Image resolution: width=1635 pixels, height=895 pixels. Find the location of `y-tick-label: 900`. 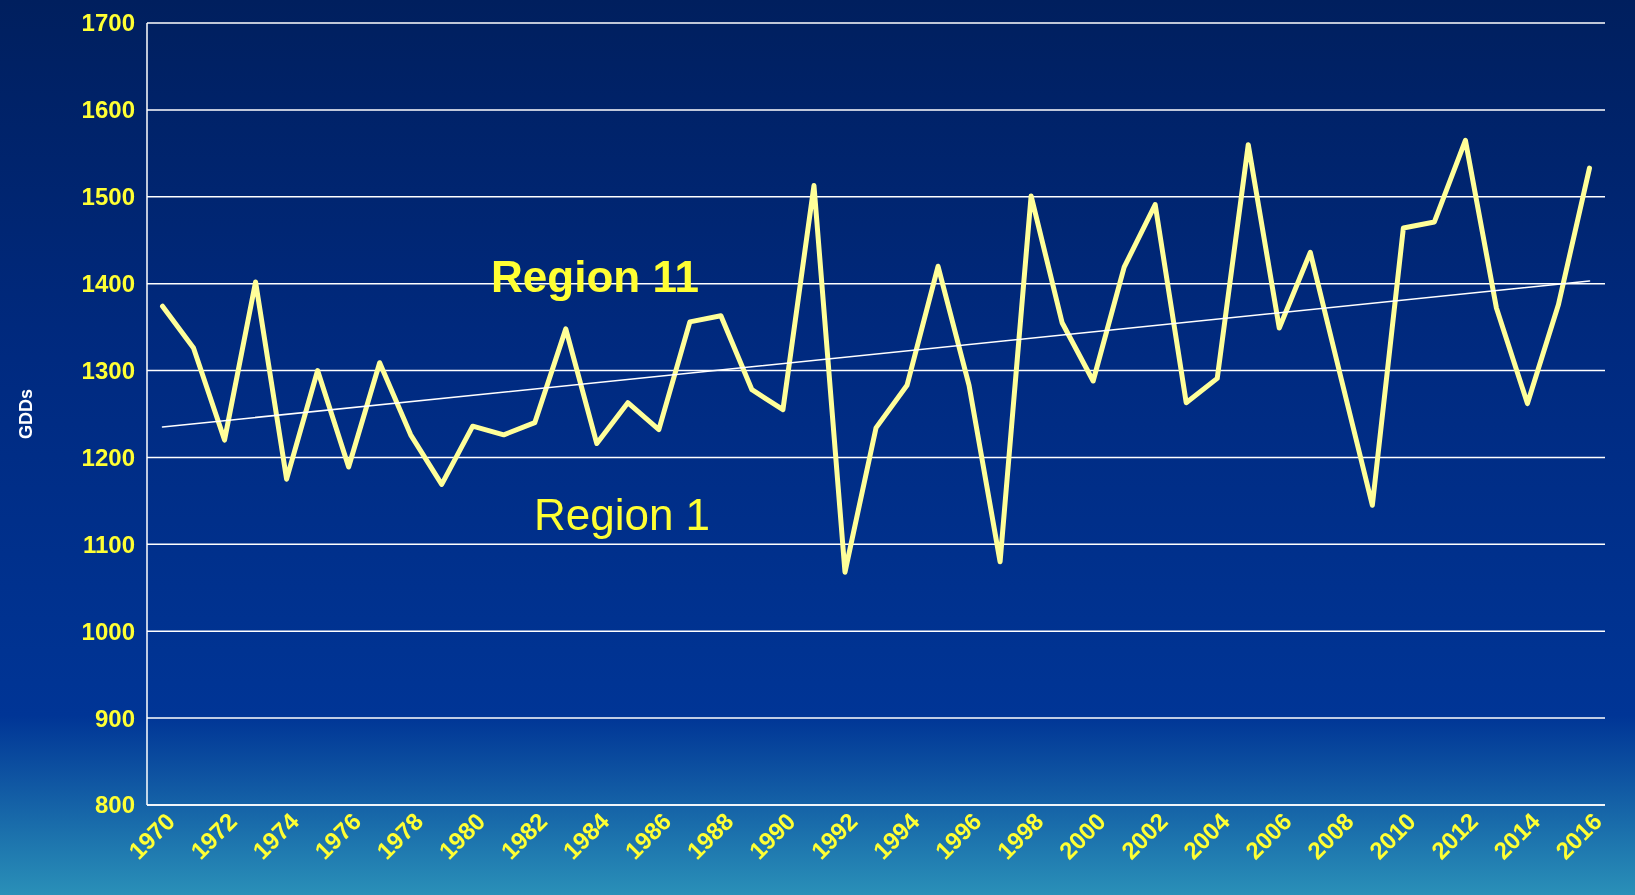

y-tick-label: 900 is located at coordinates (114, 718).